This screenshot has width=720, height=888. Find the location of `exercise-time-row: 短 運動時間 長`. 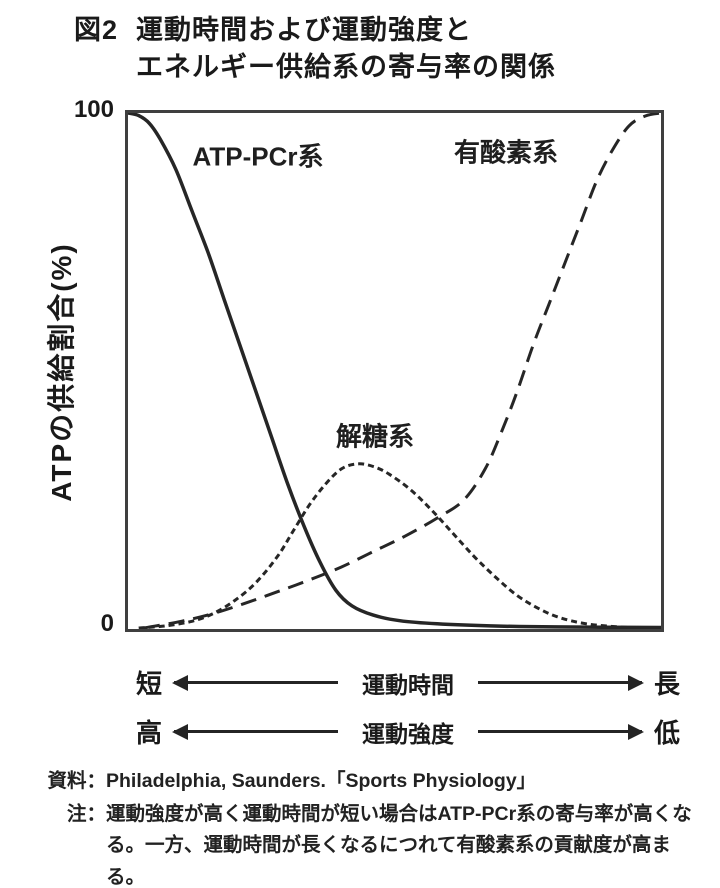

exercise-time-row: 短 運動時間 長 is located at coordinates (408, 682).